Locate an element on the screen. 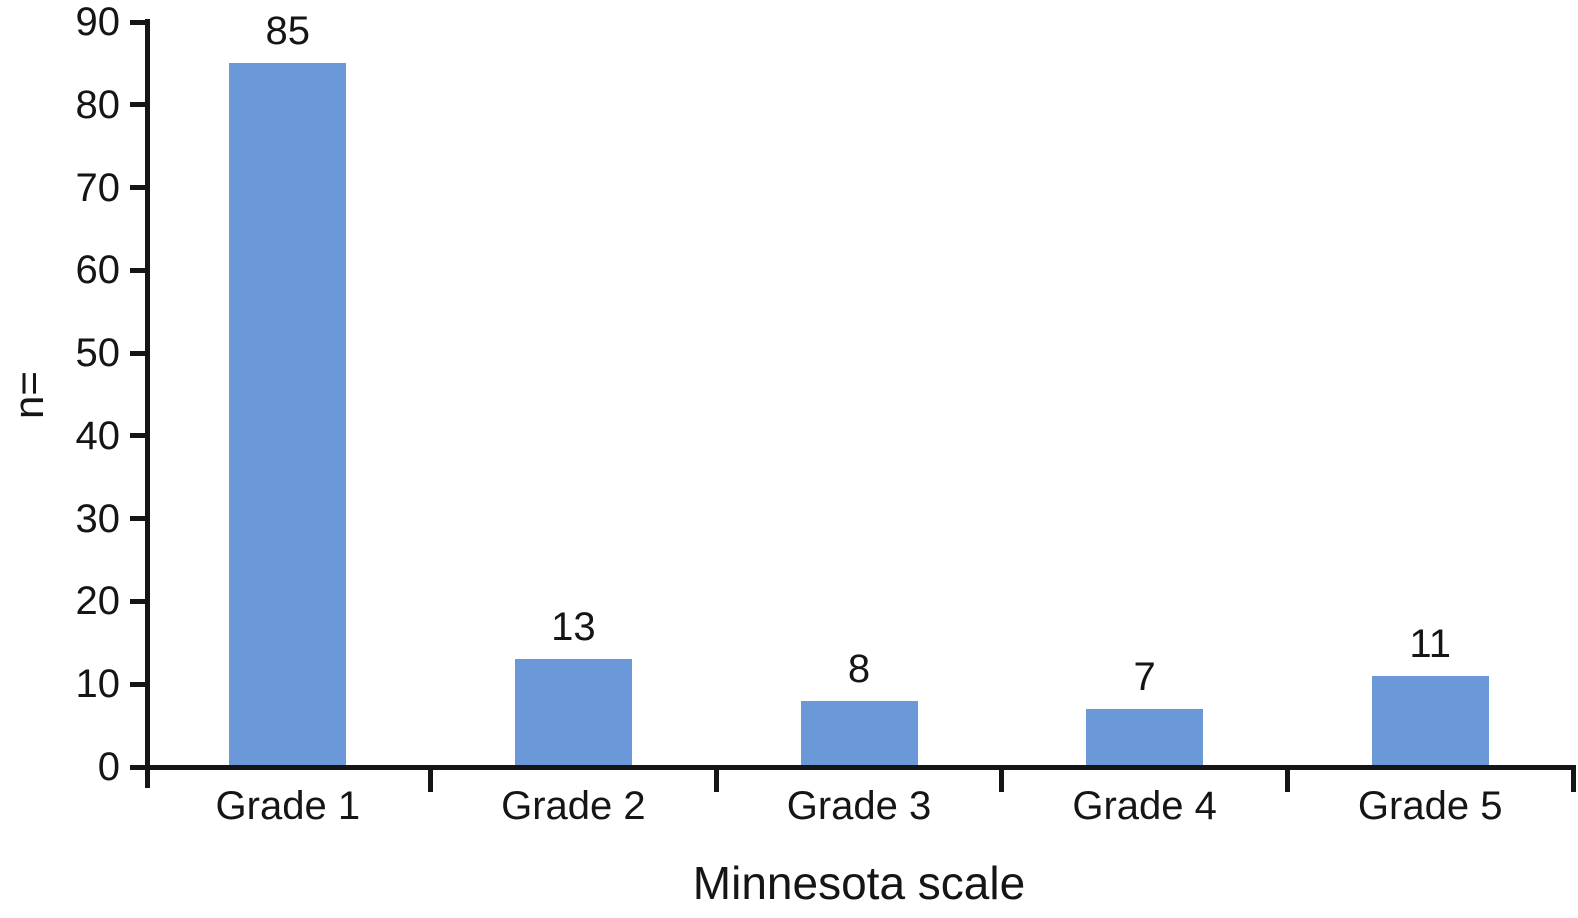 This screenshot has width=1578, height=918. x-axis-title: Minnesota scale is located at coordinates (859, 883).